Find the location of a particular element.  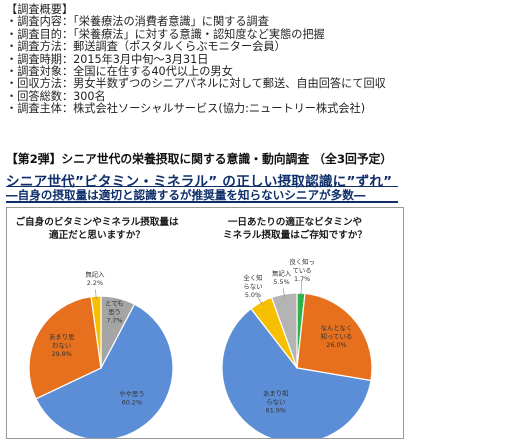

subheadline: ―自身の摂取量は適切と認識するが推奨量を知らないシニアが多数― is located at coordinates (186, 195).